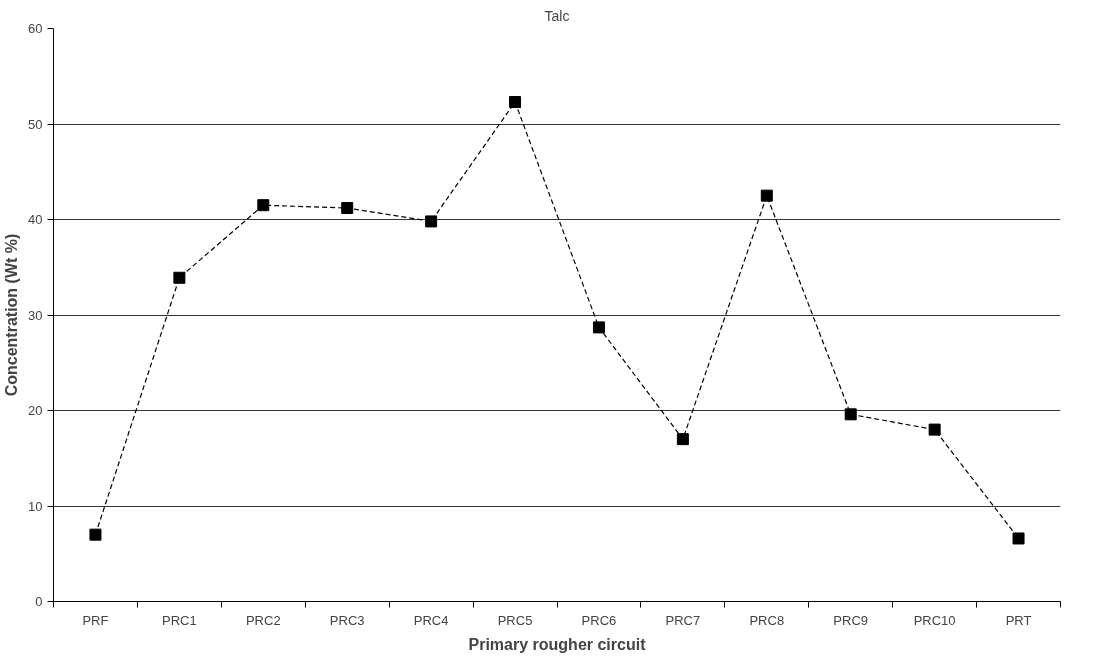  What do you see at coordinates (934, 620) in the screenshot?
I see `x-tick-label: PRC10` at bounding box center [934, 620].